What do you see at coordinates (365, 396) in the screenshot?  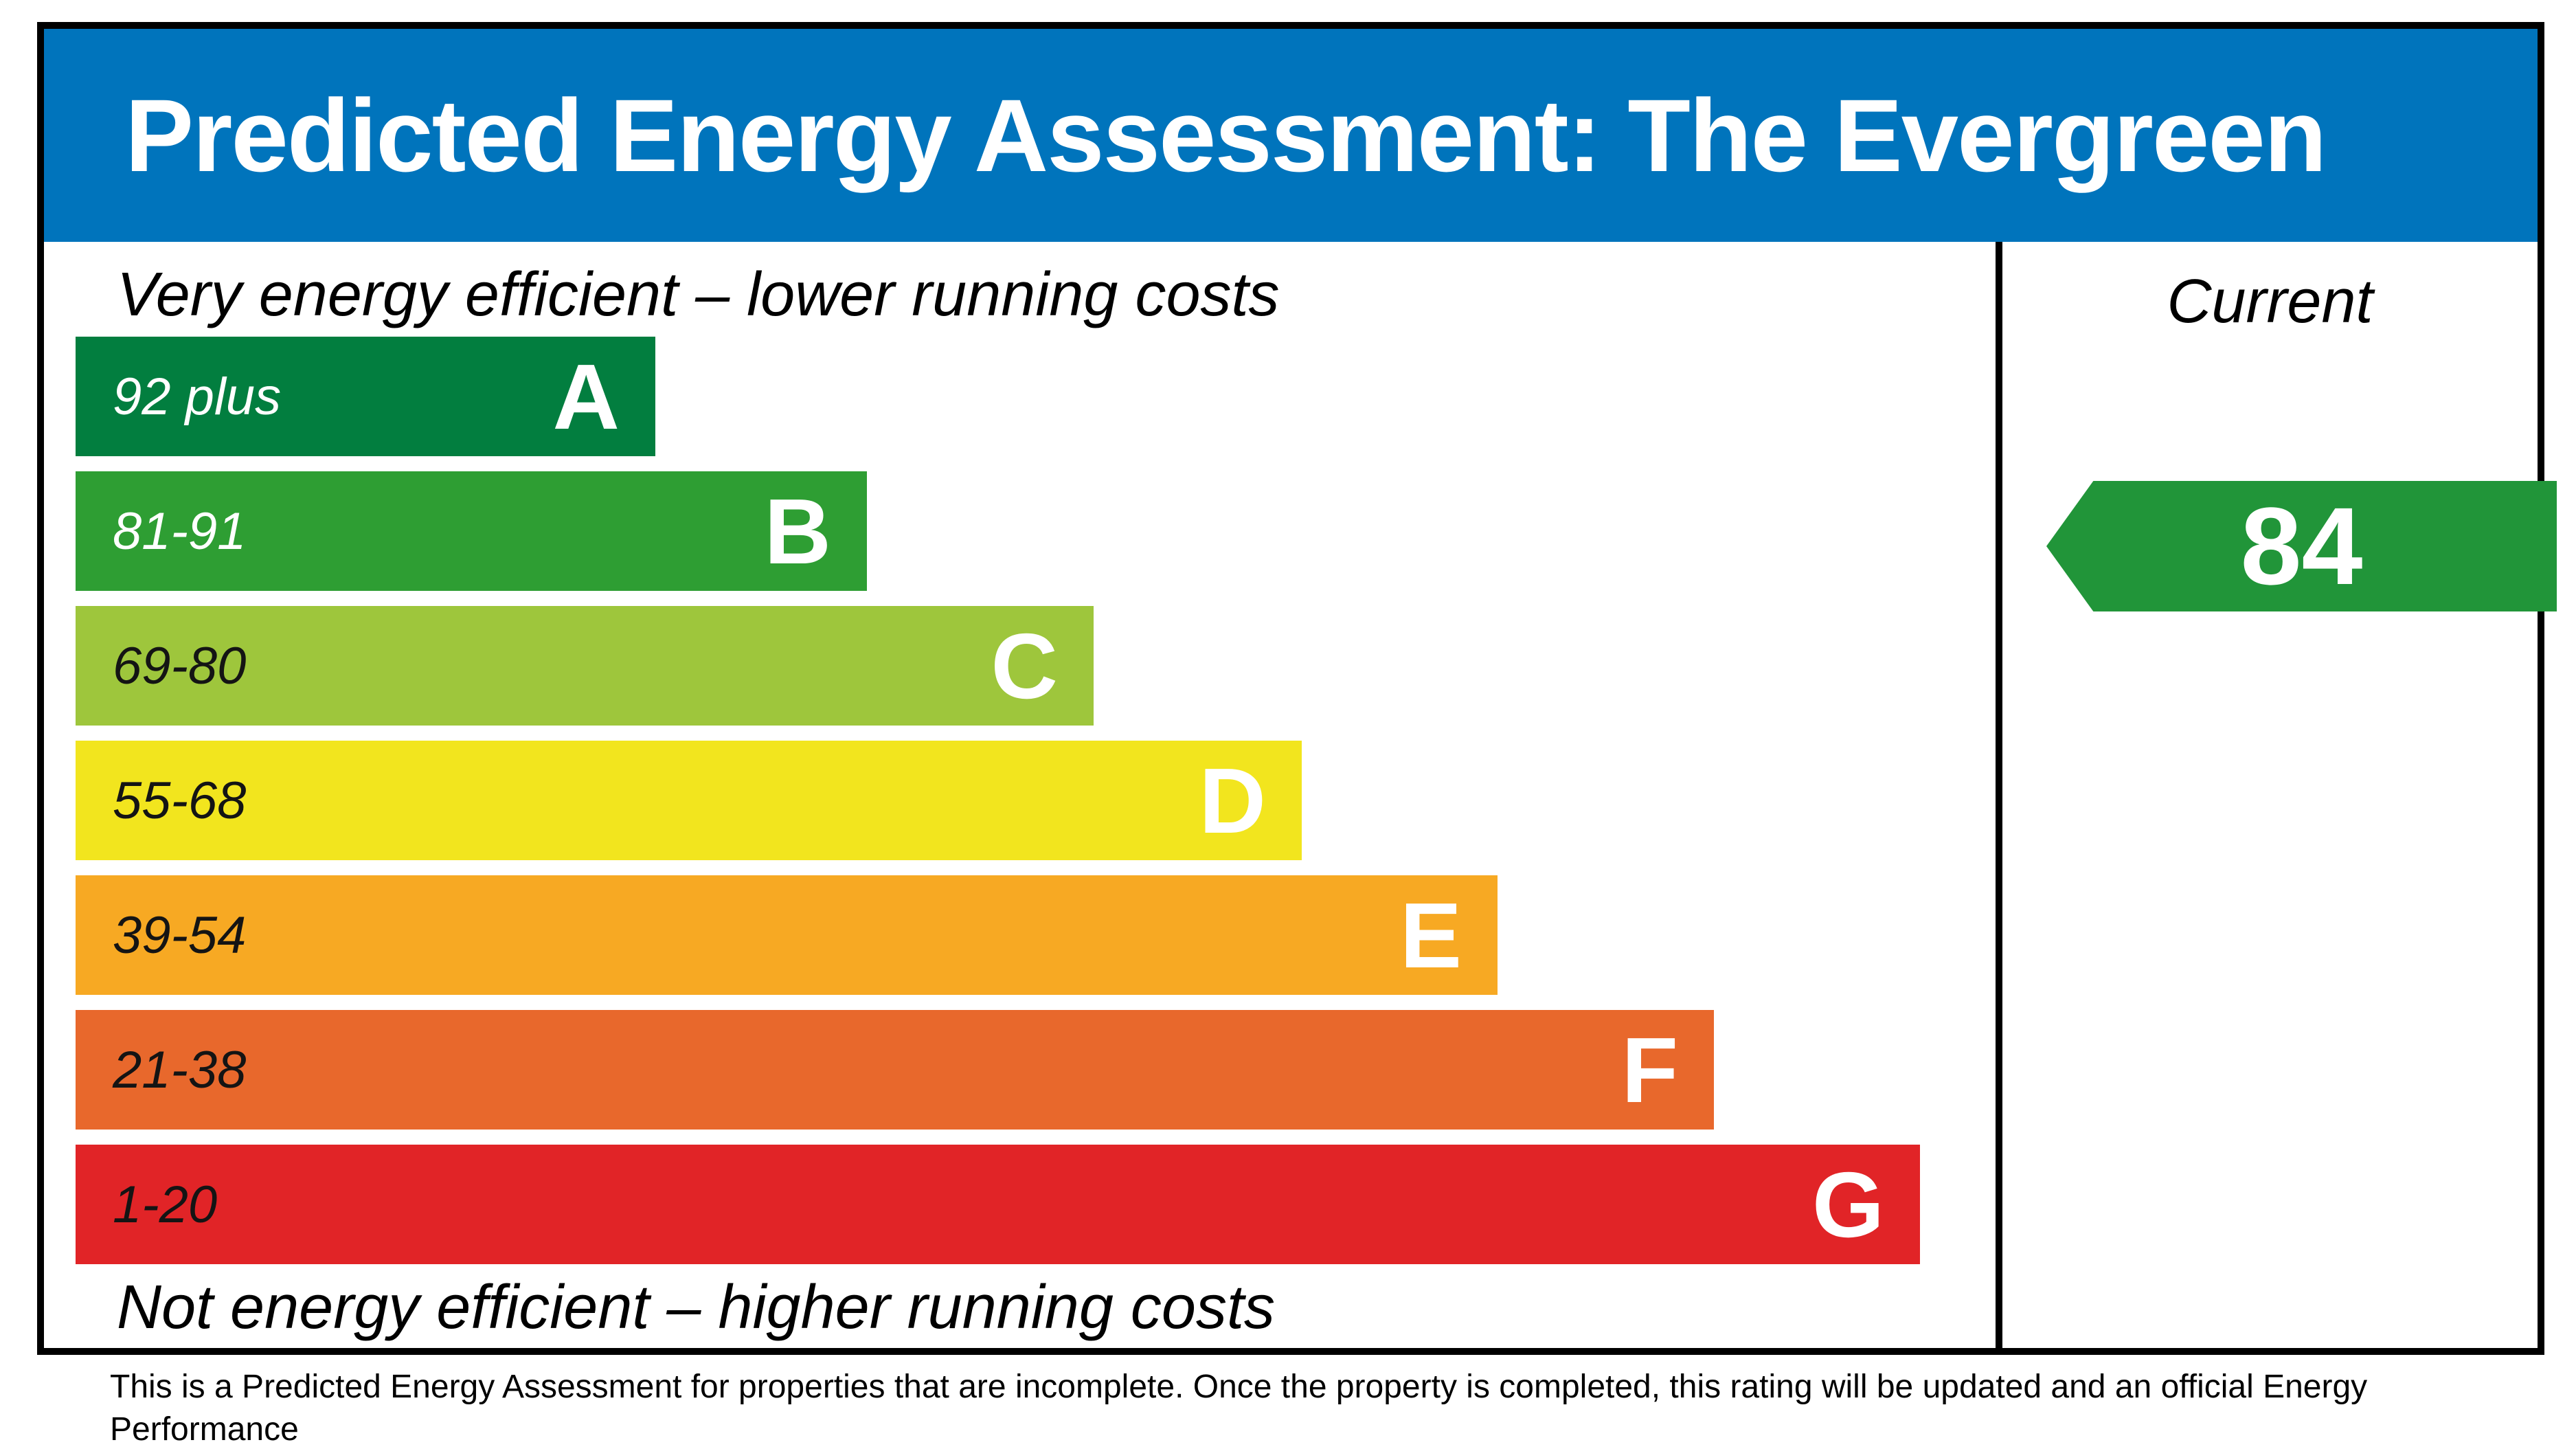 I see `epc-band-row: 92 plus A` at bounding box center [365, 396].